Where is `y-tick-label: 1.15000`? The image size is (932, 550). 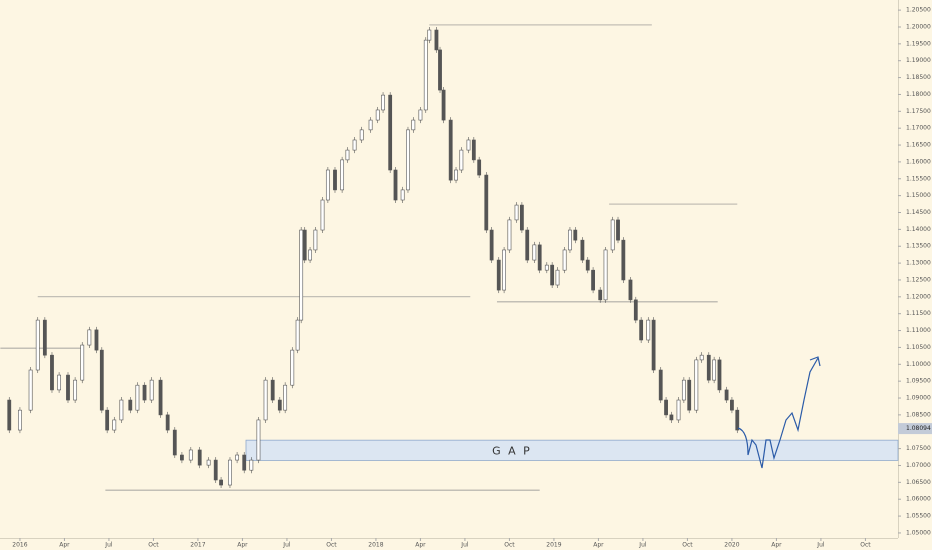 y-tick-label: 1.15000 is located at coordinates (918, 195).